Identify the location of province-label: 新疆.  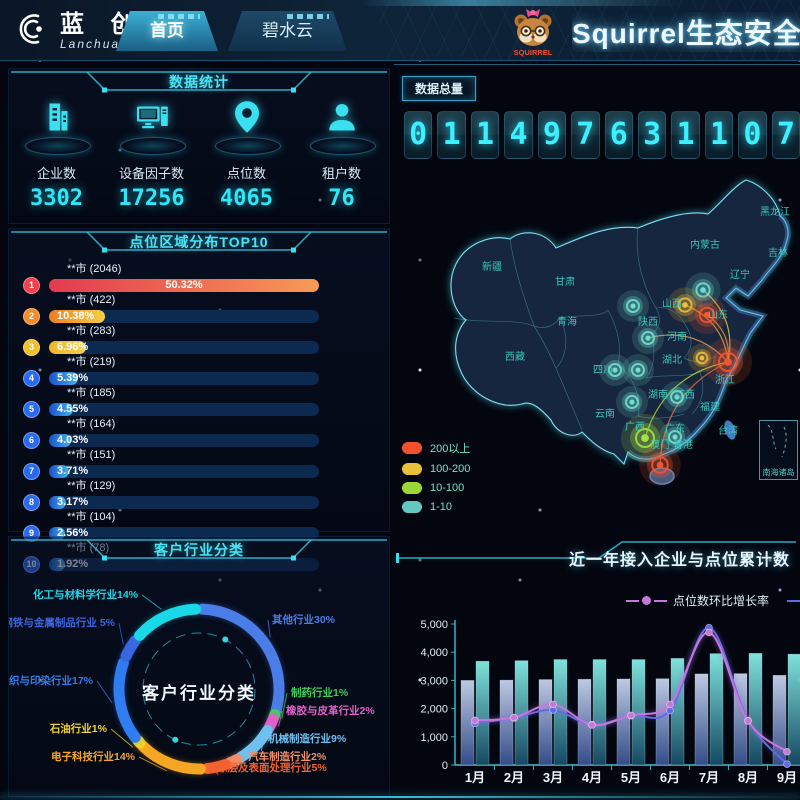
(492, 266).